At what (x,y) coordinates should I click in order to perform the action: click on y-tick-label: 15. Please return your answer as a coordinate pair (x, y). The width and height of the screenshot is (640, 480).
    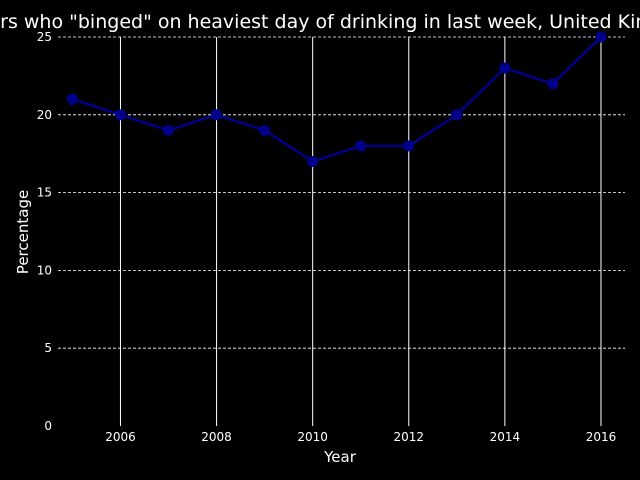
    Looking at the image, I should click on (44, 193).